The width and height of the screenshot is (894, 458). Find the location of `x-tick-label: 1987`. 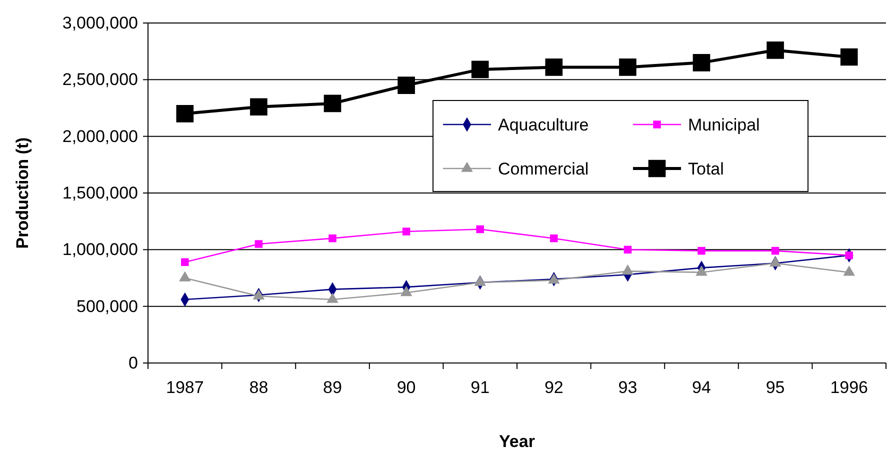

x-tick-label: 1987 is located at coordinates (185, 388).